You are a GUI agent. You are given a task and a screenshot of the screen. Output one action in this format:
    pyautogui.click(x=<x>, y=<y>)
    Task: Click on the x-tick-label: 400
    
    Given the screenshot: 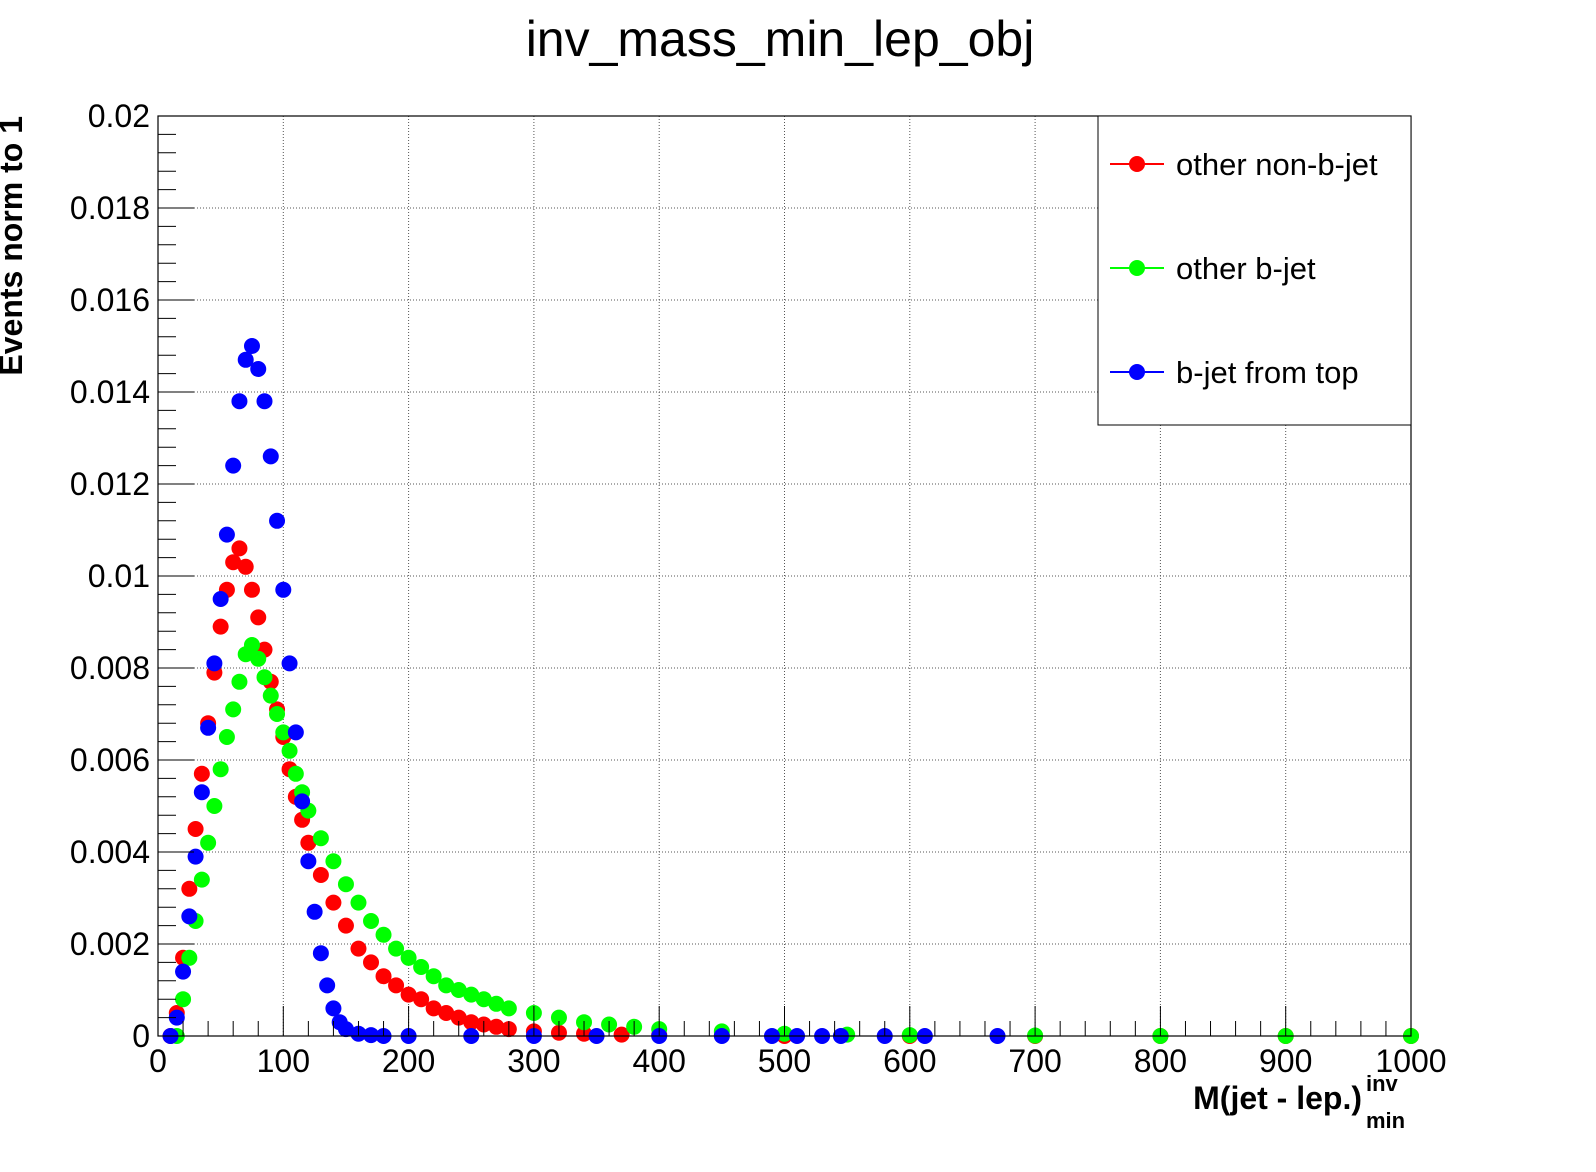 What is the action you would take?
    pyautogui.click(x=659, y=1061)
    